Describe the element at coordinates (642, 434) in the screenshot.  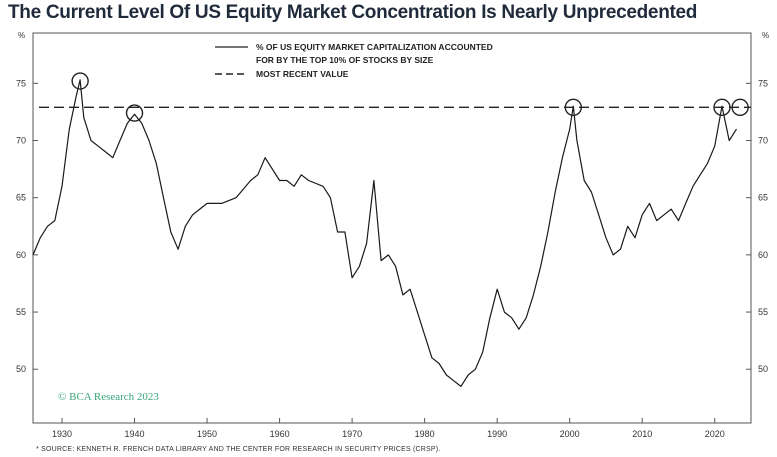
I see `x-tick-label: 2010` at that location.